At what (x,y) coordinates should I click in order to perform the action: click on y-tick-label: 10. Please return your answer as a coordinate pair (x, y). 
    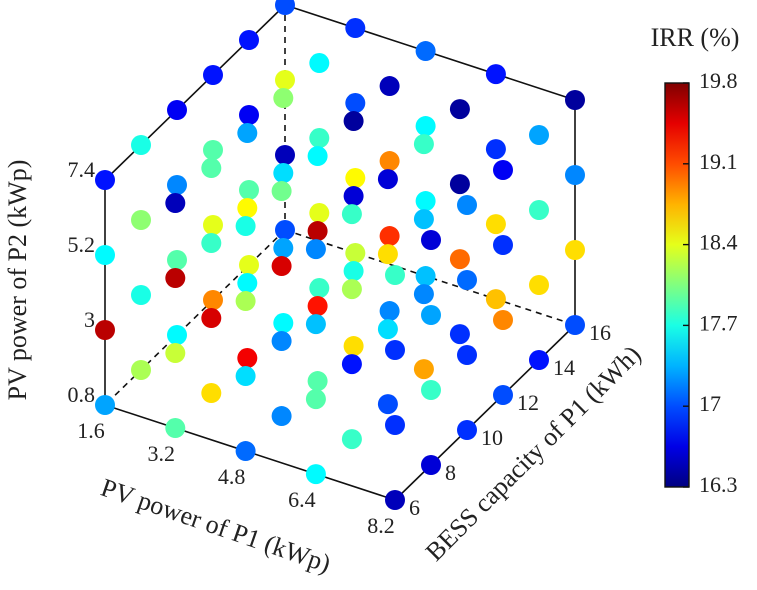
    Looking at the image, I should click on (492, 437).